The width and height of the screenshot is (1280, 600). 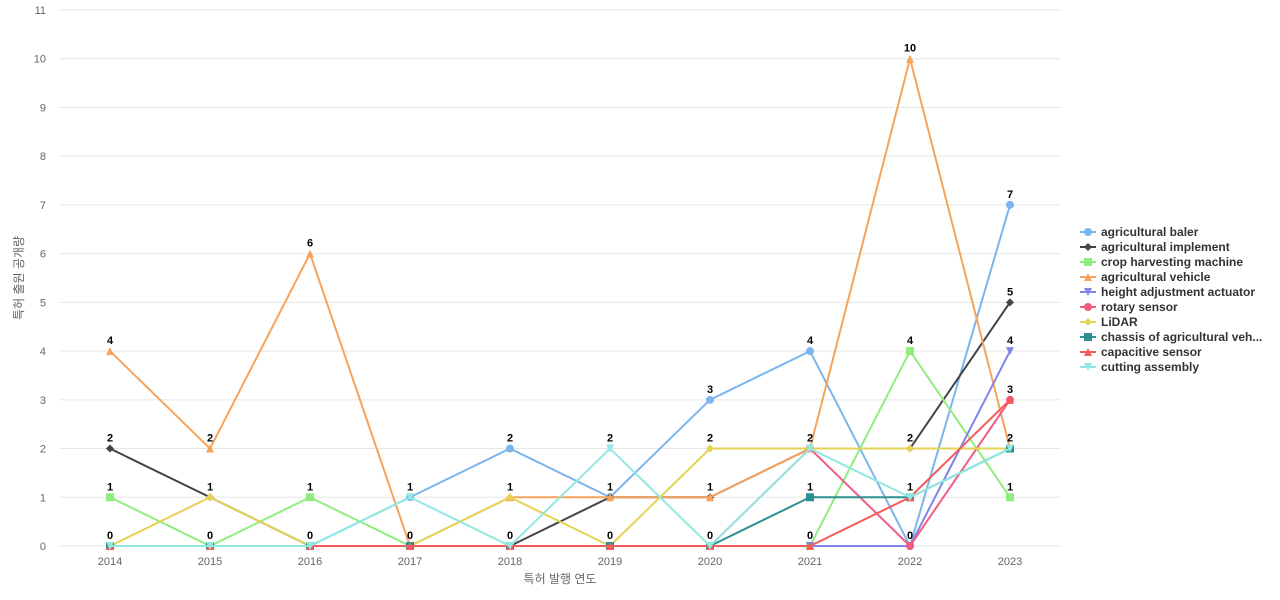 What do you see at coordinates (410, 562) in the screenshot?
I see `x-tick-label: 2017` at bounding box center [410, 562].